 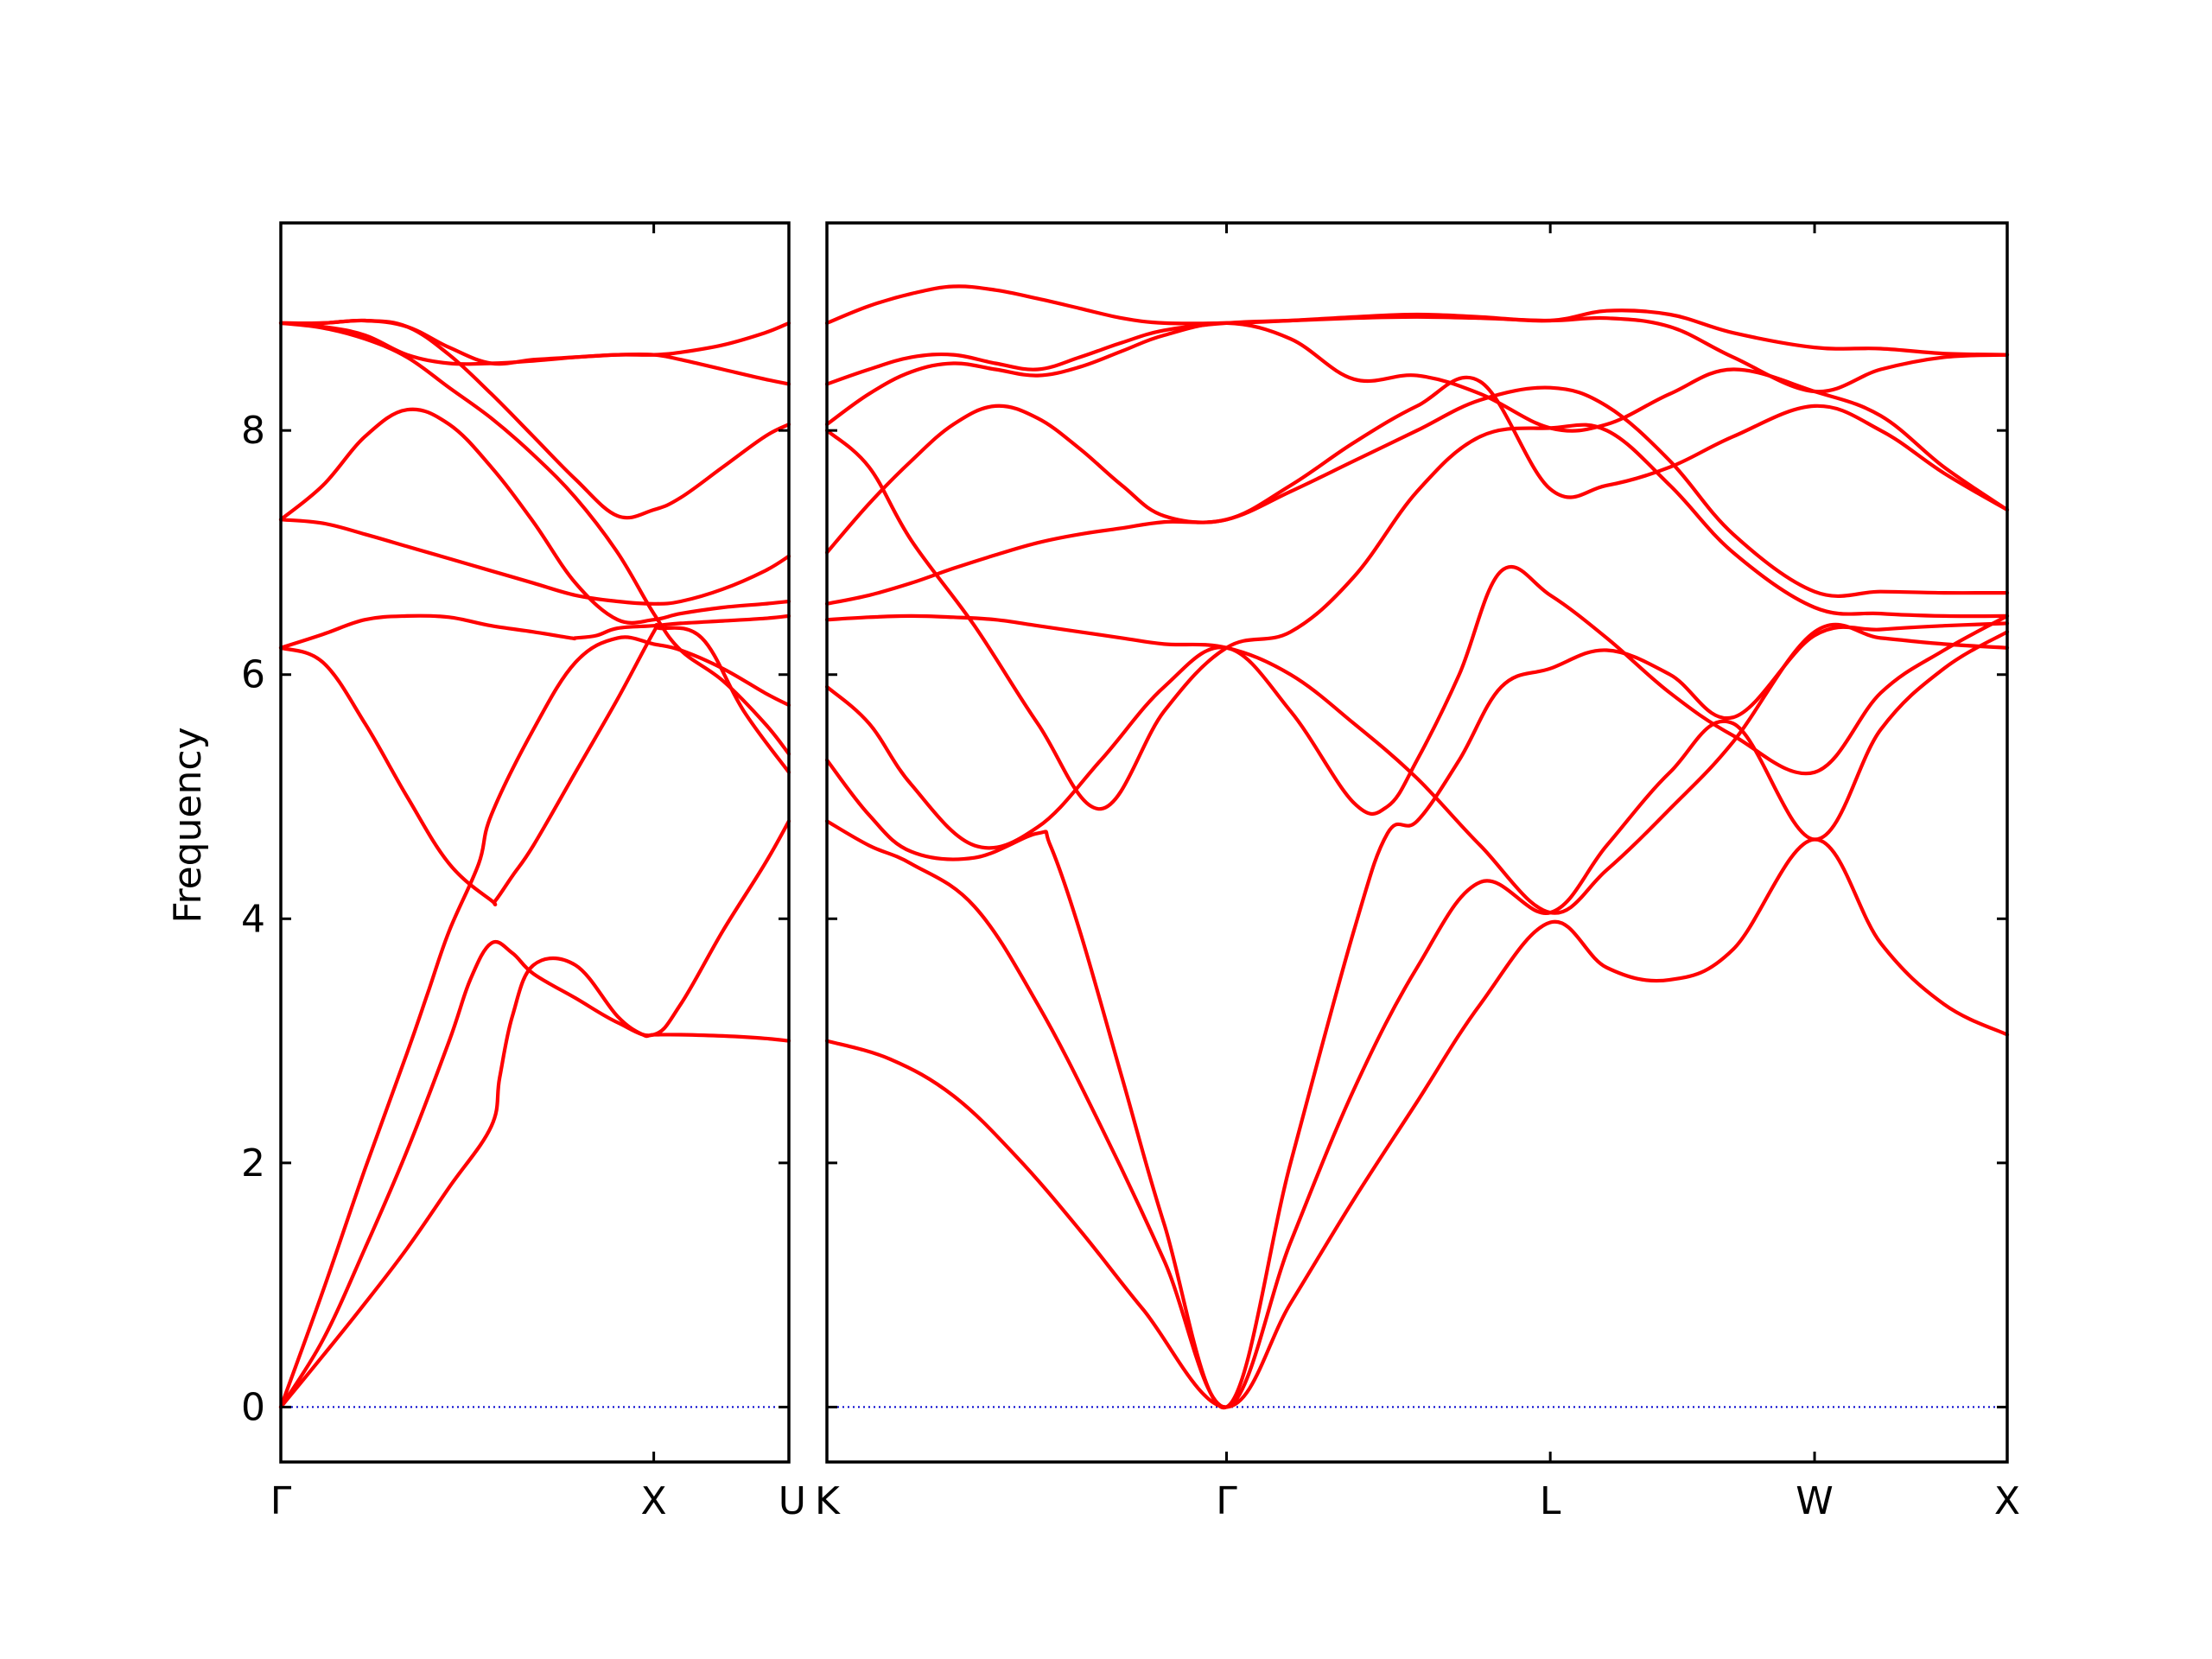 What do you see at coordinates (1550, 1501) in the screenshot?
I see `x-tick-label: L` at bounding box center [1550, 1501].